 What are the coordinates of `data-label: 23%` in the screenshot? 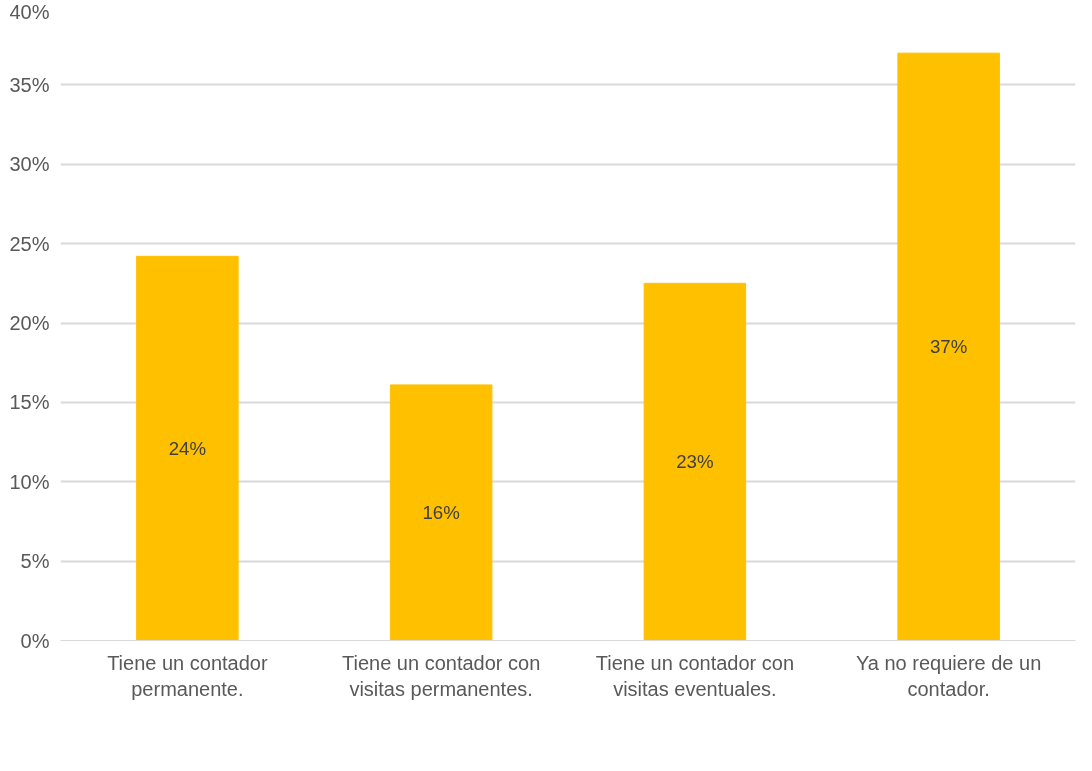 It's located at (695, 462).